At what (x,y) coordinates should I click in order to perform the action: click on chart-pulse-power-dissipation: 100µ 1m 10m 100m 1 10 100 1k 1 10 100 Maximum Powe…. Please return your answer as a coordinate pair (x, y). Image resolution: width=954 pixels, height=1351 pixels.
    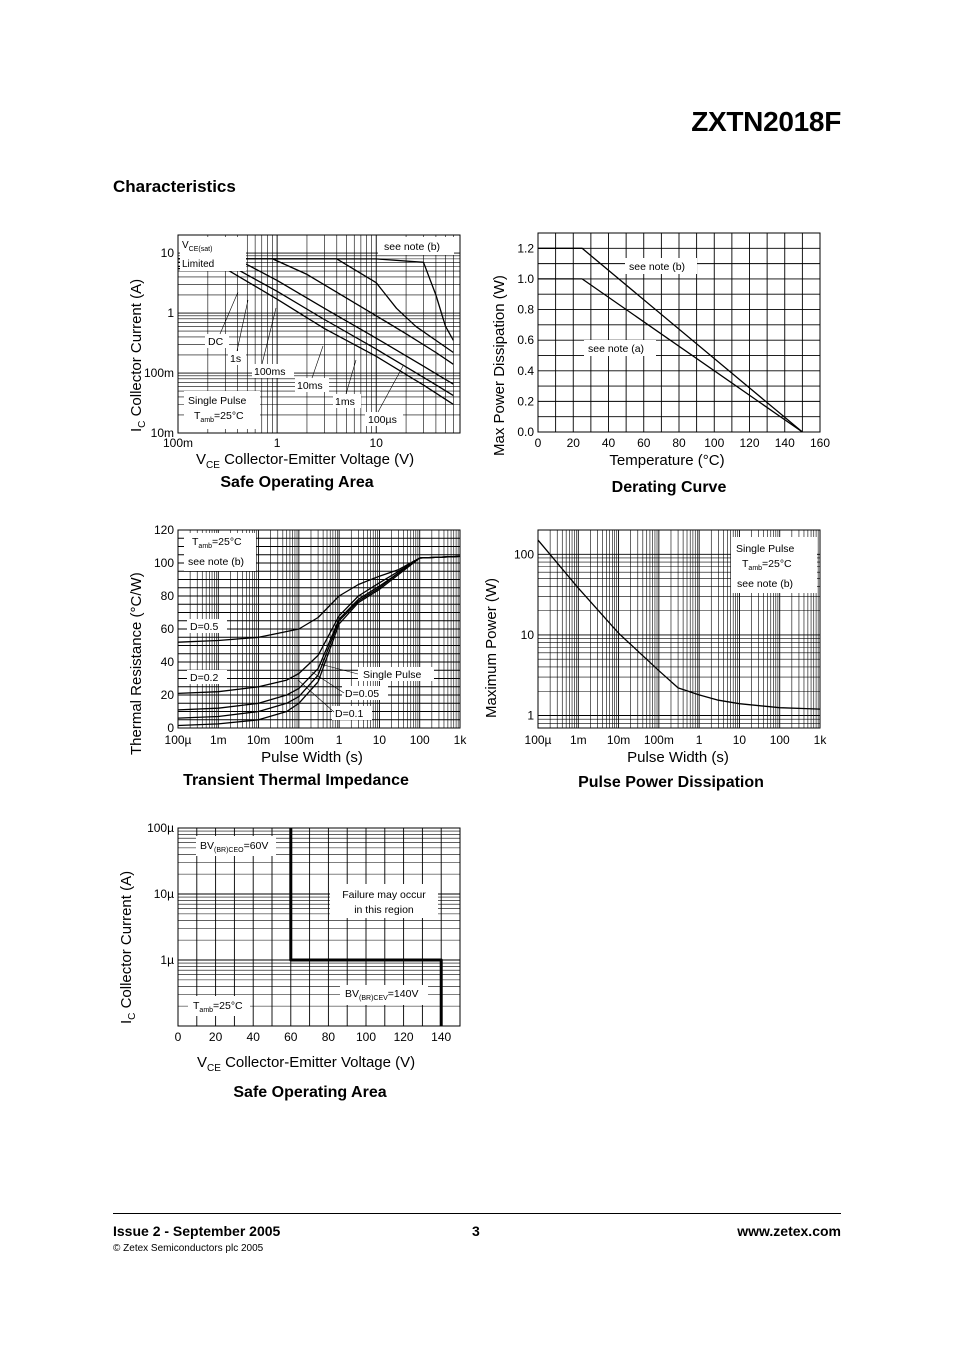
    Looking at the image, I should click on (655, 660).